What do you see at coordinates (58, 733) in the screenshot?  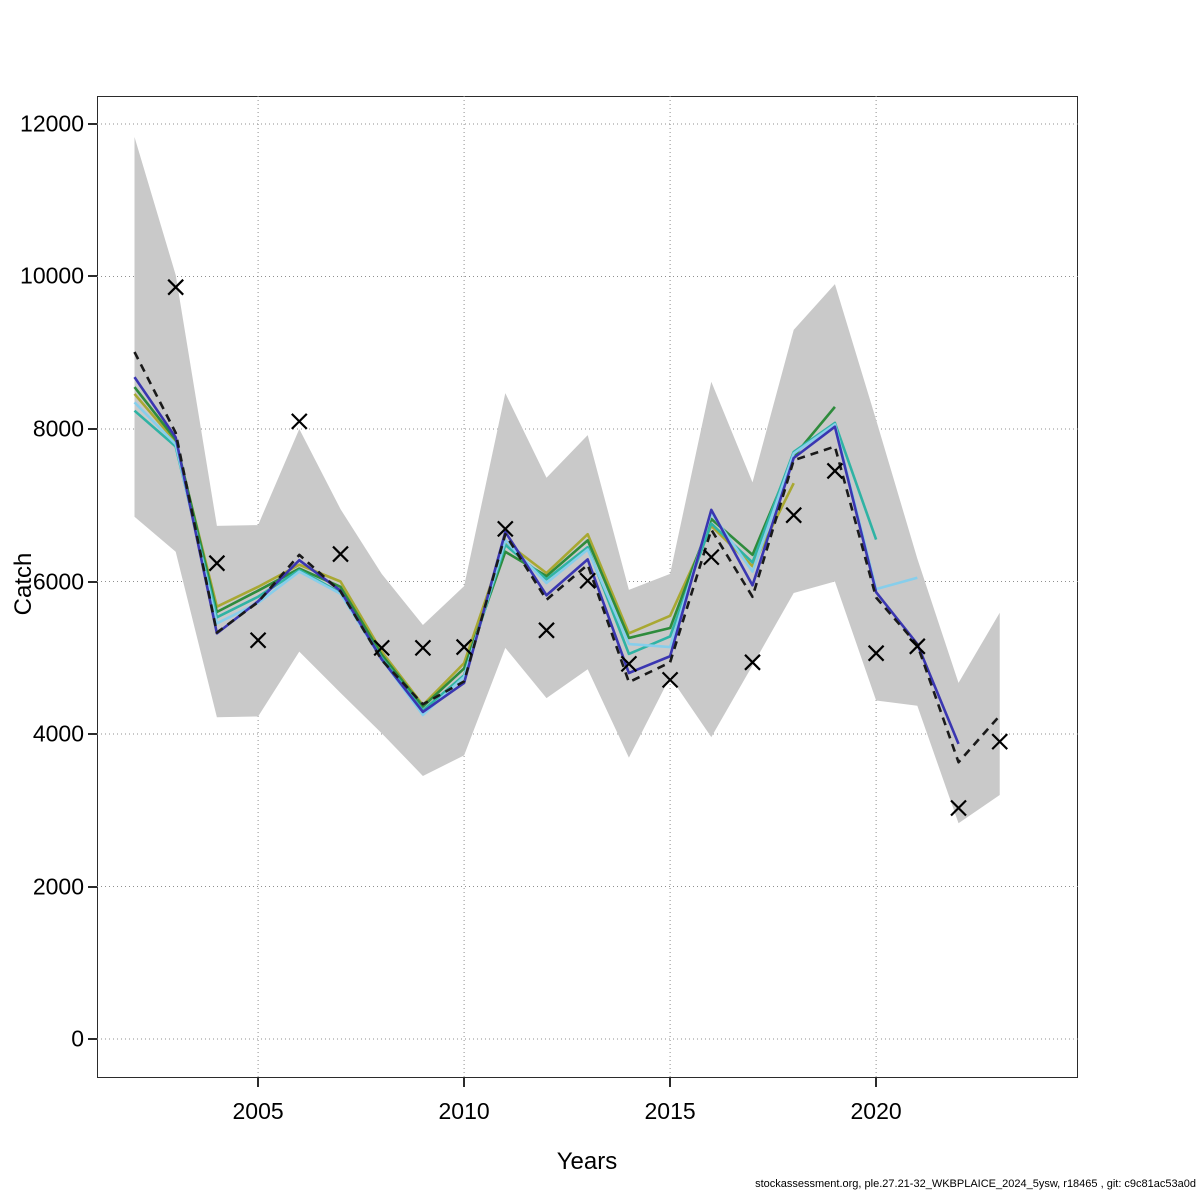 I see `y-tick-label: 4000` at bounding box center [58, 733].